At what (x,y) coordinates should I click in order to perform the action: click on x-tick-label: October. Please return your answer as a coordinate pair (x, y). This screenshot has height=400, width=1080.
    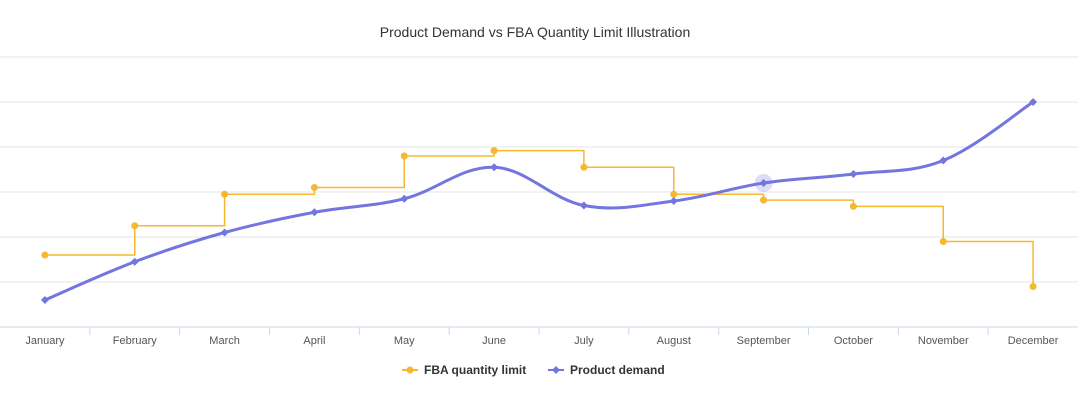
    Looking at the image, I should click on (853, 341).